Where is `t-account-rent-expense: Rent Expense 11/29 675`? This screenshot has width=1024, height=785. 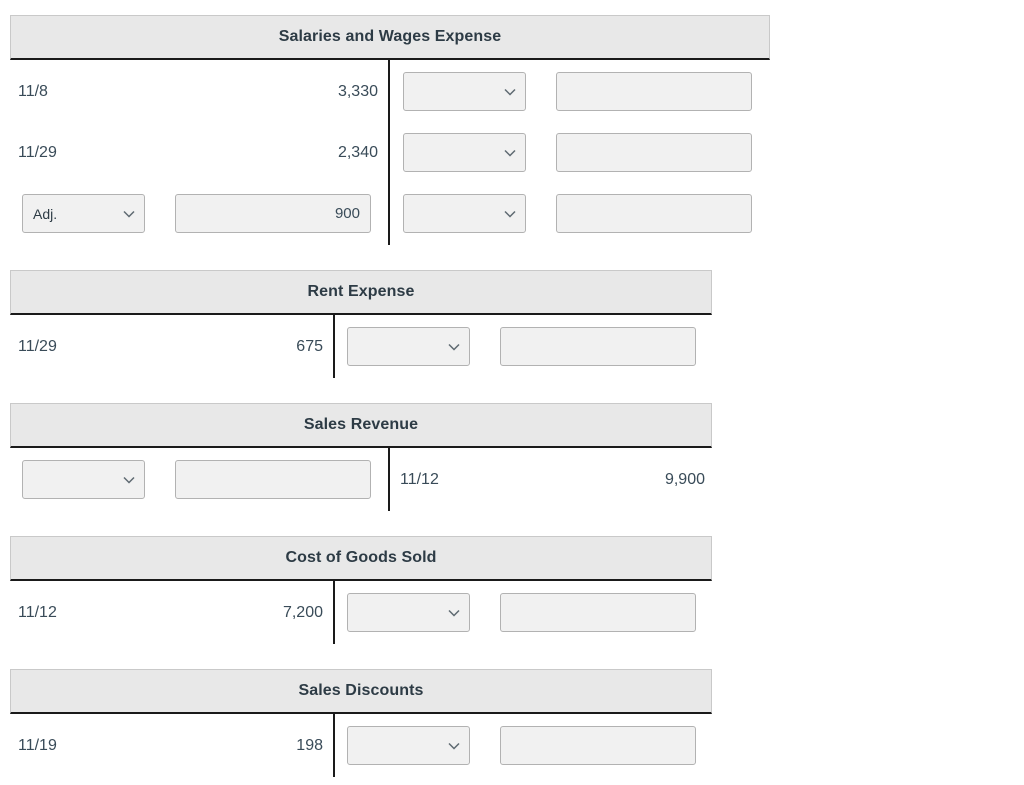 t-account-rent-expense: Rent Expense 11/29 675 is located at coordinates (361, 324).